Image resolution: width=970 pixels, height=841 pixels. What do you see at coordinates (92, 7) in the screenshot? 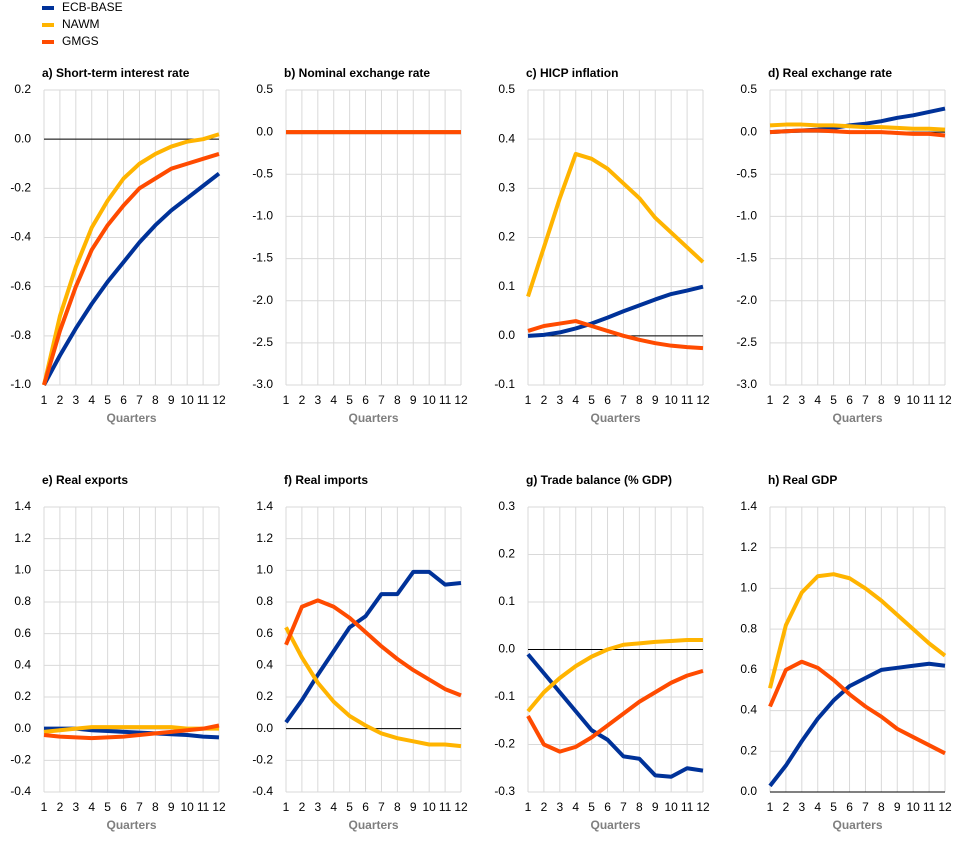
I see `legend-label: ECB-BASE` at bounding box center [92, 7].